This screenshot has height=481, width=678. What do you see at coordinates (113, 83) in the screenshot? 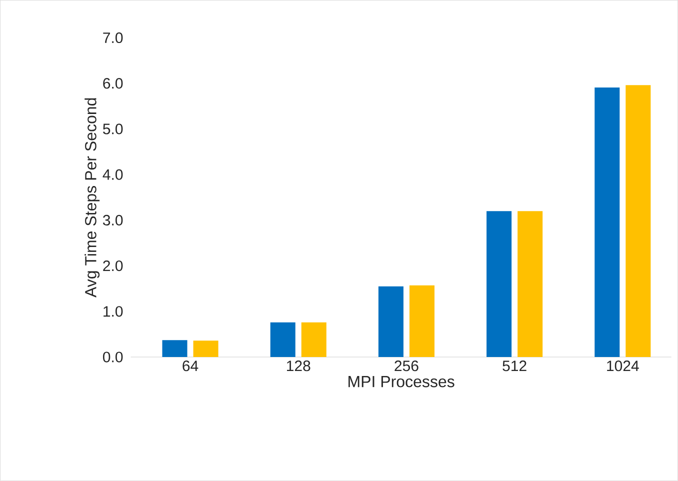
I see `y-tick-label: 6.0` at bounding box center [113, 83].